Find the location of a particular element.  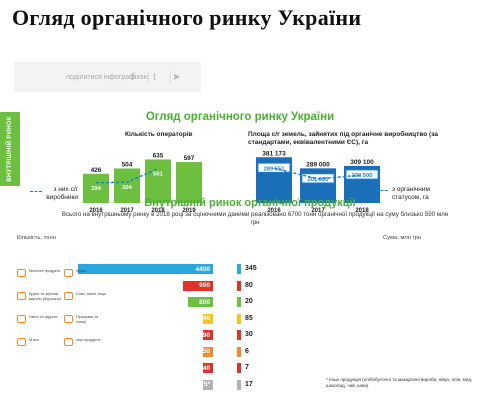

spice-icon is located at coordinates (68, 319).